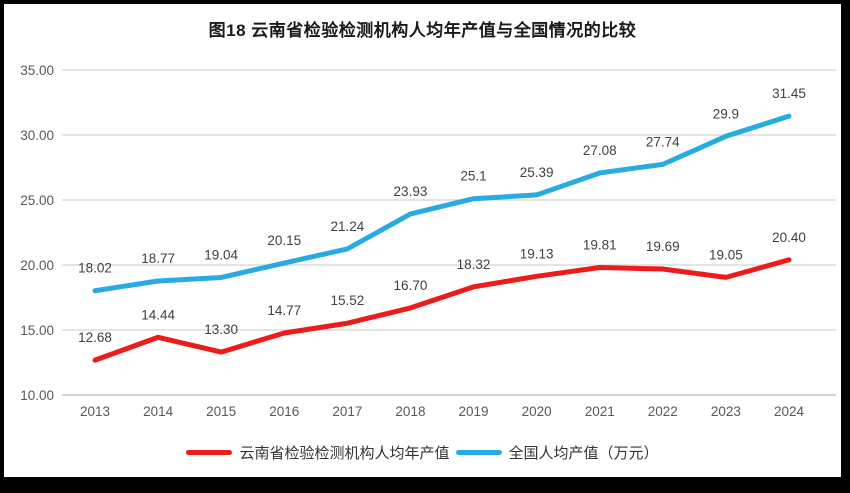  Describe the element at coordinates (209, 452) in the screenshot. I see `legend-swatch-yunnan` at that location.